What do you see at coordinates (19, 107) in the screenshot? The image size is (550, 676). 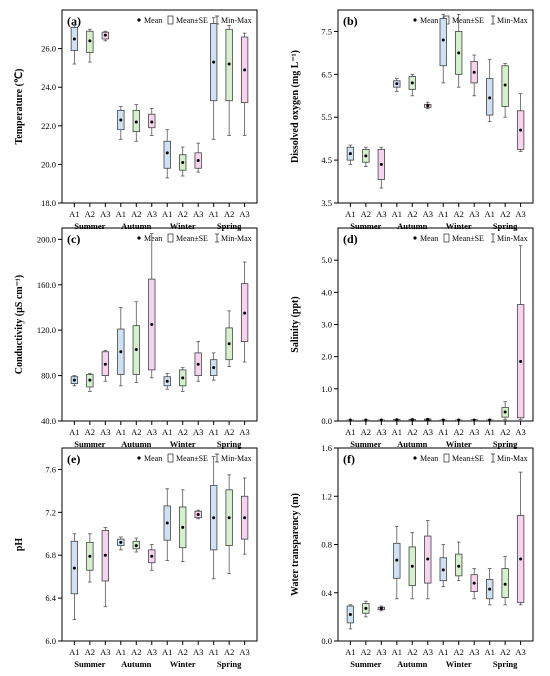 I see `y-axis-label: Temperature (℃)` at bounding box center [19, 107].